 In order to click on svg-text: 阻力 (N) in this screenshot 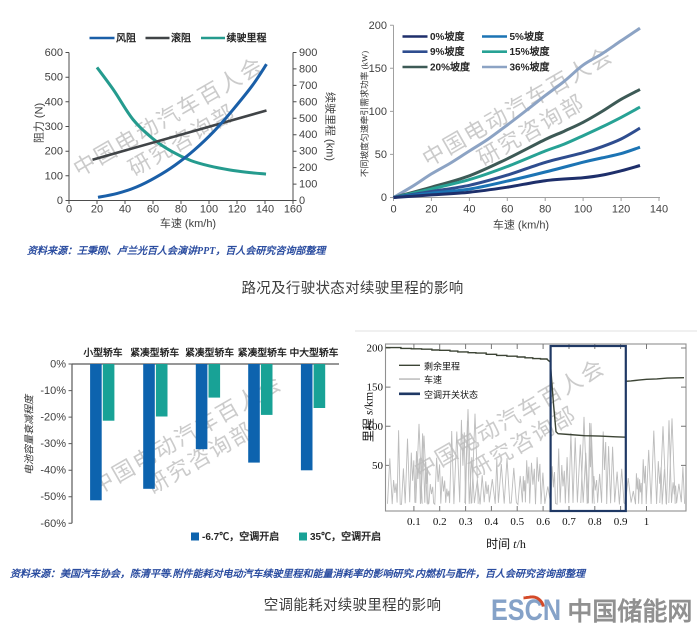, I will do `click(39, 123)`.